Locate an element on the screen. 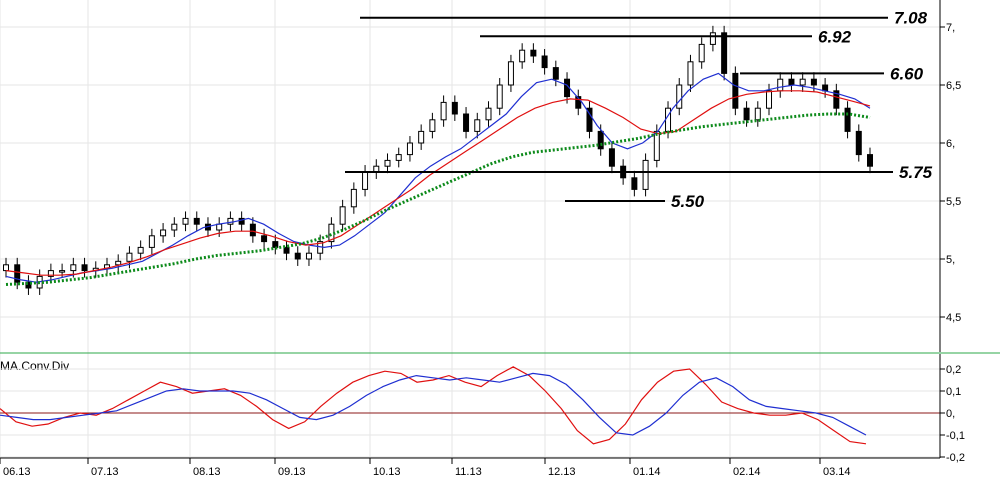 This screenshot has width=1000, height=499. macd-tick-label: 0, is located at coordinates (950, 414).